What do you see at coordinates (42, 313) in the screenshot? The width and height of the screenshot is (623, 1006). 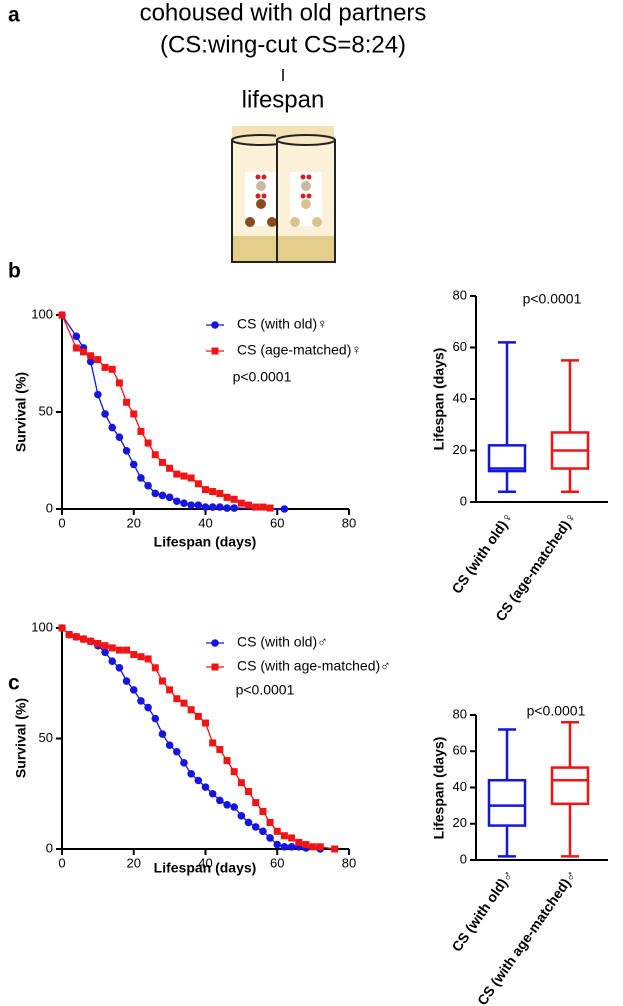 I see `y-tick-label: 100` at bounding box center [42, 313].